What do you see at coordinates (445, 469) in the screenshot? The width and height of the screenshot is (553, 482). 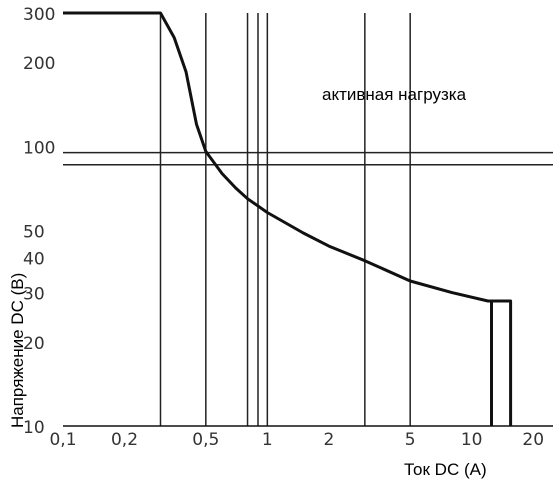 I see `x-axis-label: Ток DC (A)` at bounding box center [445, 469].